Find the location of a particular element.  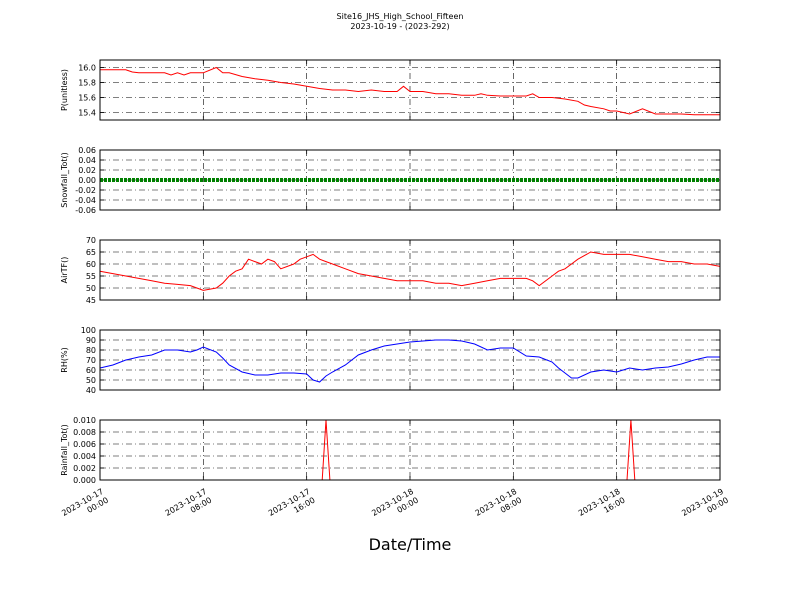

y-tick-label: 0.002 is located at coordinates (84, 468).